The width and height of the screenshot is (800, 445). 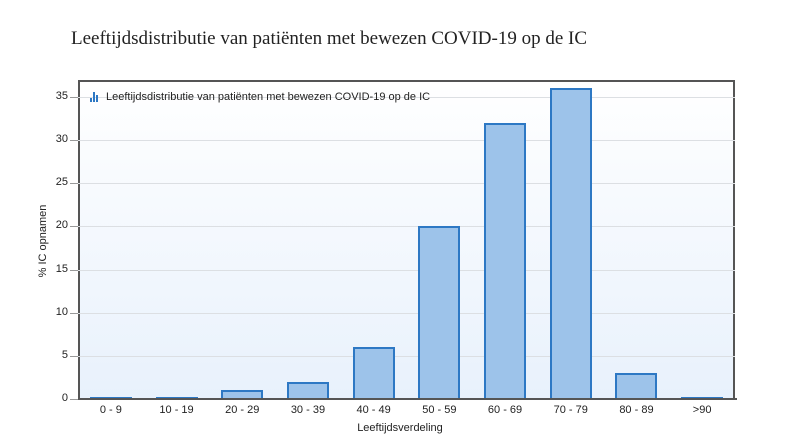 What do you see at coordinates (702, 410) in the screenshot?
I see `x-tick-label: >90` at bounding box center [702, 410].